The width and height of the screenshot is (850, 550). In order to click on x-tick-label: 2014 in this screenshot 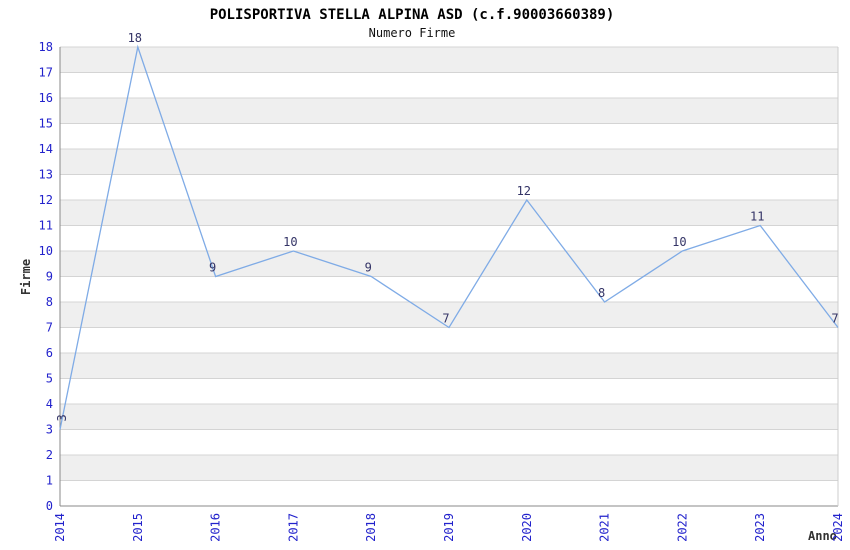, I will do `click(60, 527)`.